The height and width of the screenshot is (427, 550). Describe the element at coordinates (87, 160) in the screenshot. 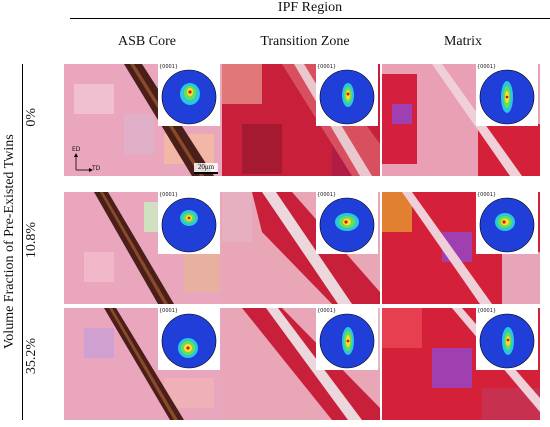

I see `ed-td-axes: ED TD` at that location.